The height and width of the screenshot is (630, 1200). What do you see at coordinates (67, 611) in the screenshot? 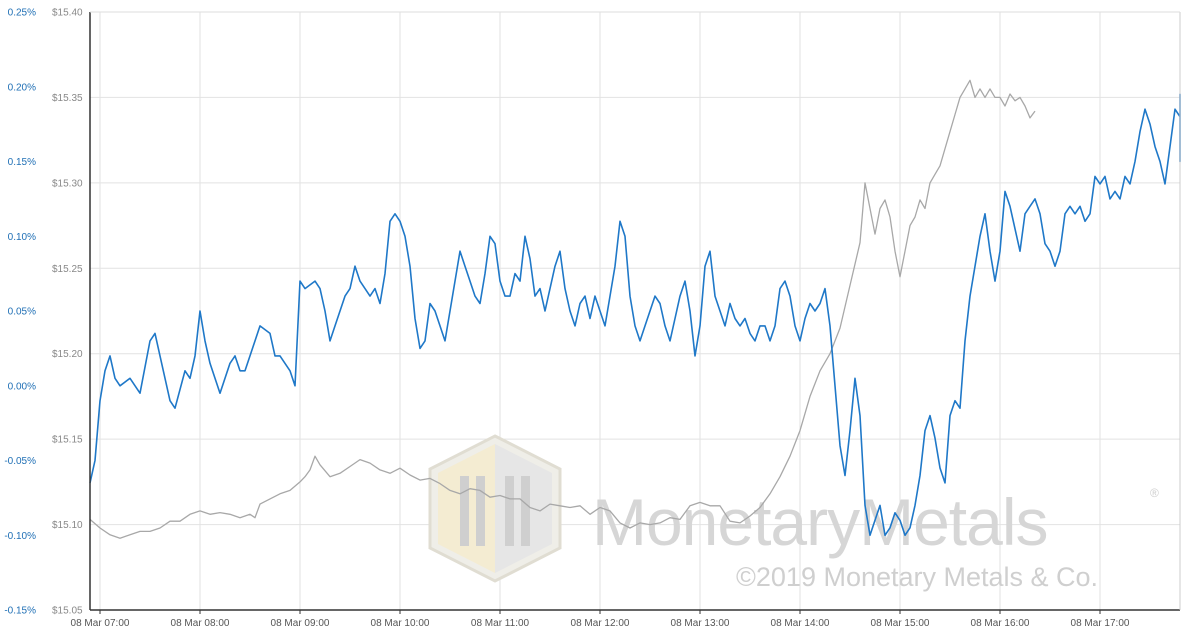
I see `y-price-tick-label: $15.05` at bounding box center [67, 611].